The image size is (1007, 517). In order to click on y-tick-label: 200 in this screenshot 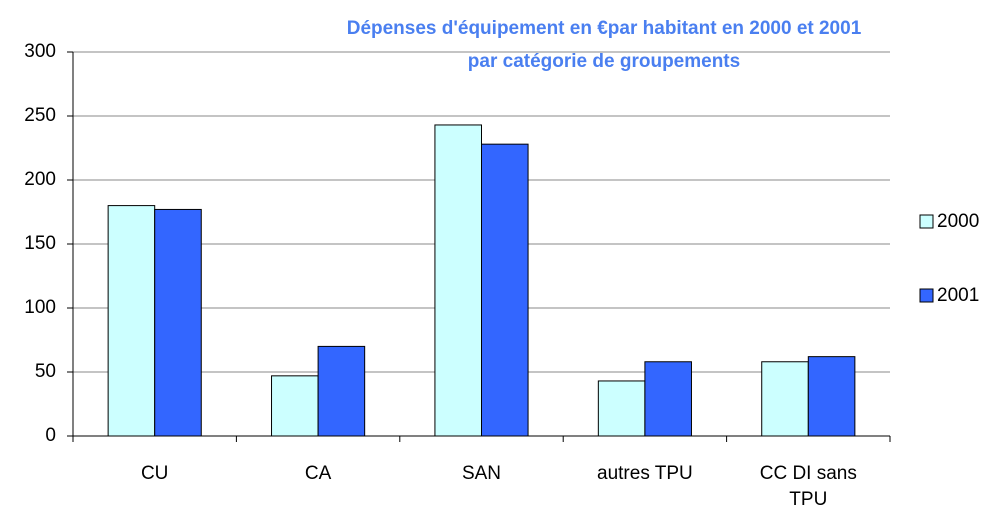, I will do `click(40, 179)`.